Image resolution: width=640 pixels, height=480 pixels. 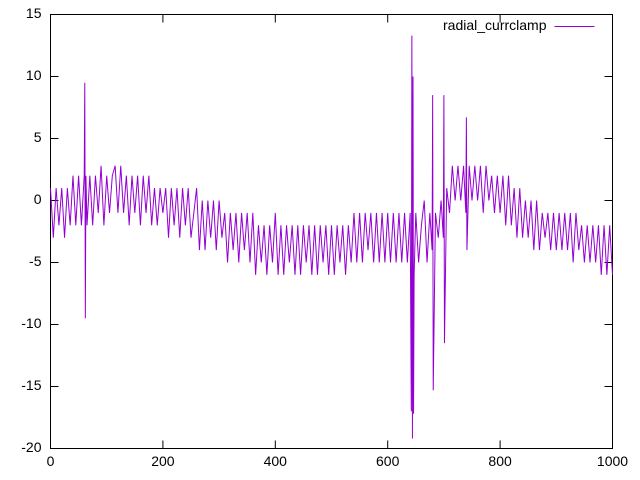 What do you see at coordinates (31, 323) in the screenshot?
I see `y-tick-label: -10` at bounding box center [31, 323].